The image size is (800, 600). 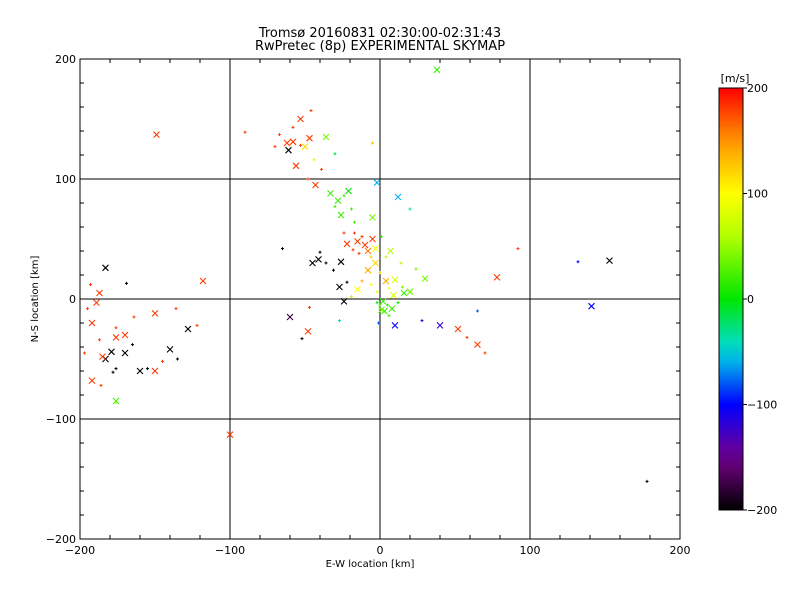 What do you see at coordinates (65, 179) in the screenshot?
I see `y-tick-label: 100` at bounding box center [65, 179].